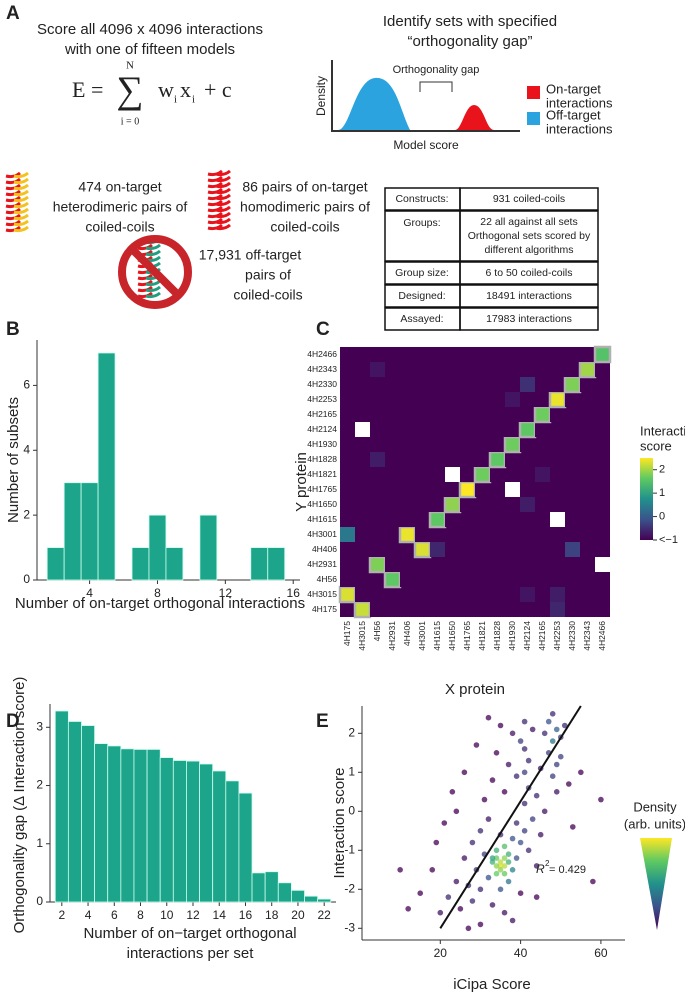  I want to click on panel-label: E, so click(322, 721).